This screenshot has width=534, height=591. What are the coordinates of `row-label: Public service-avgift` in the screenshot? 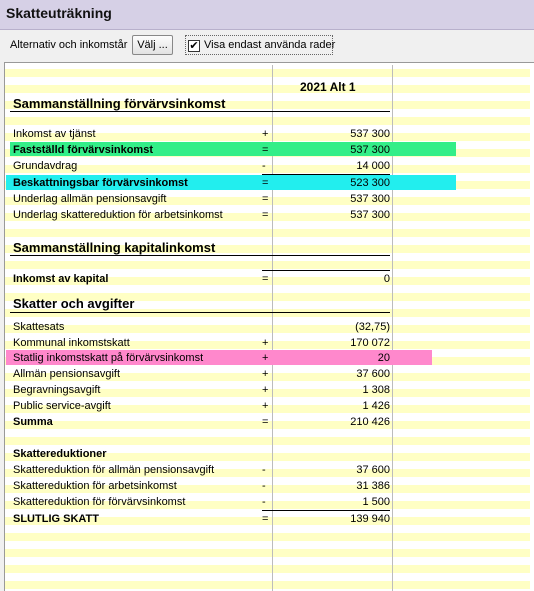 It's located at (62, 406).